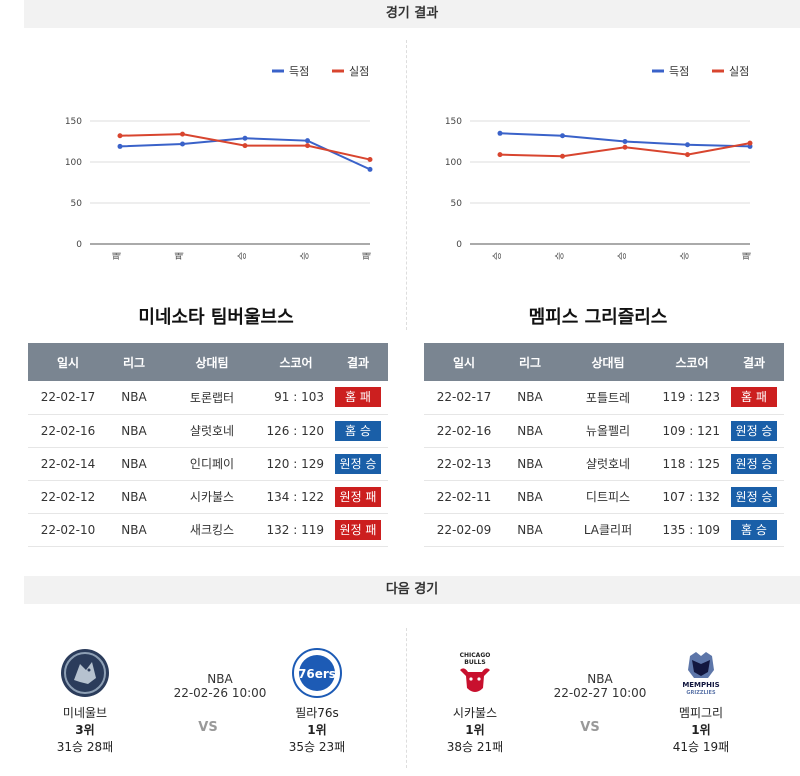 This screenshot has height=776, width=800. I want to click on table-row: 22-02-10 NBA 새크킹스 132 : 119 원정 패, so click(208, 530).